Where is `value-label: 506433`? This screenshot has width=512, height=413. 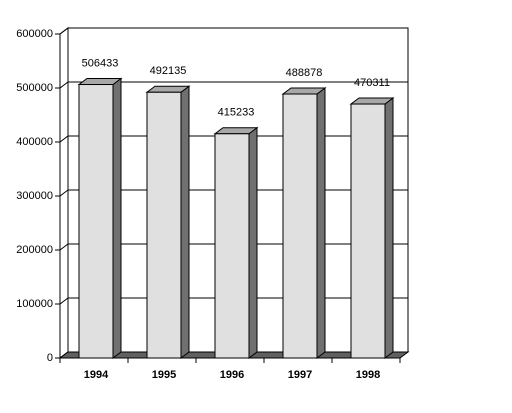 value-label: 506433 is located at coordinates (100, 63).